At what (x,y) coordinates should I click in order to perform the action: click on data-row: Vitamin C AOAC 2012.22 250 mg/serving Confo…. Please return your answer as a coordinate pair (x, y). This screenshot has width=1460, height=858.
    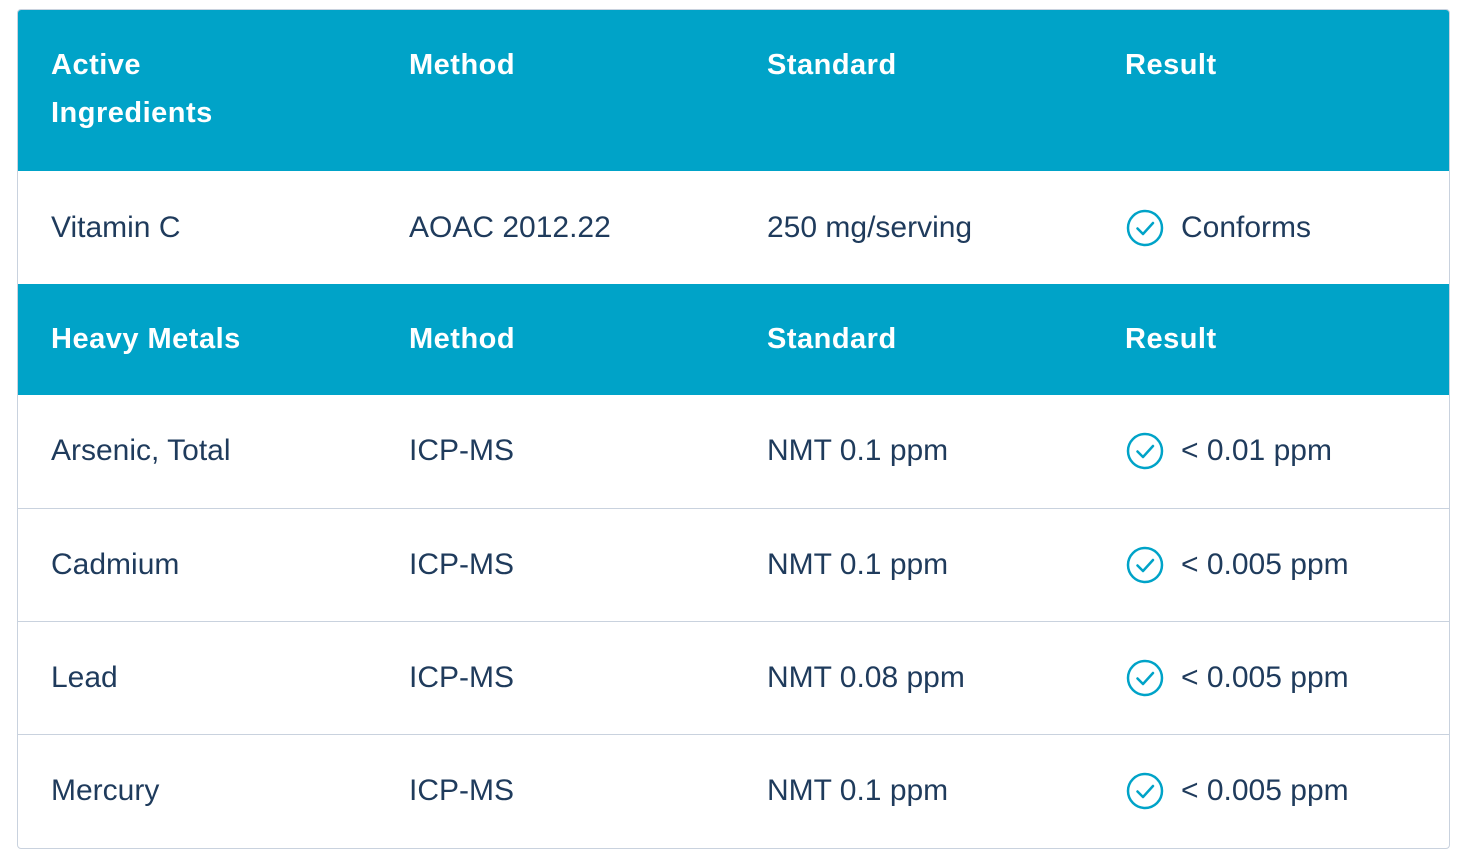
    Looking at the image, I should click on (733, 227).